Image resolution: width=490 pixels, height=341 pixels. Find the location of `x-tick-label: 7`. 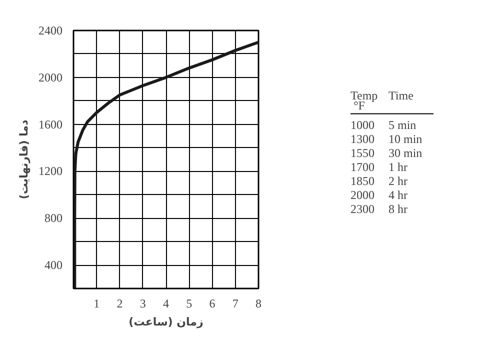

x-tick-label: 7 is located at coordinates (235, 303).